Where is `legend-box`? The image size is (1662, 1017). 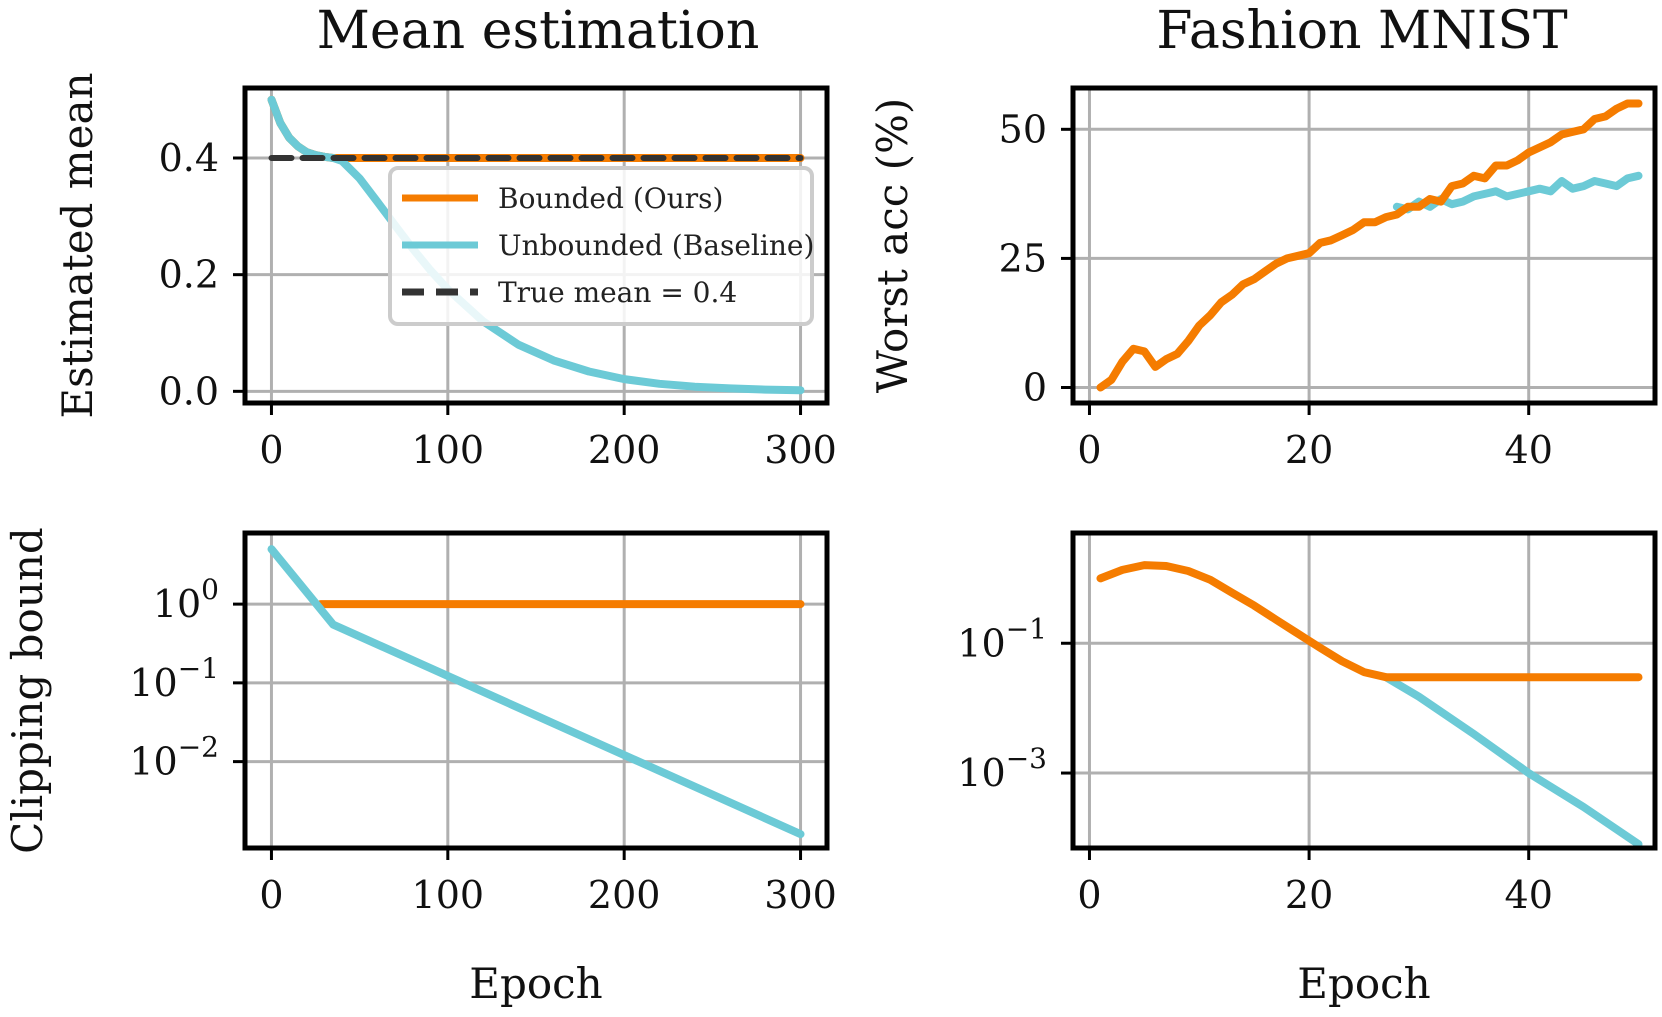
legend-box is located at coordinates (601, 246).